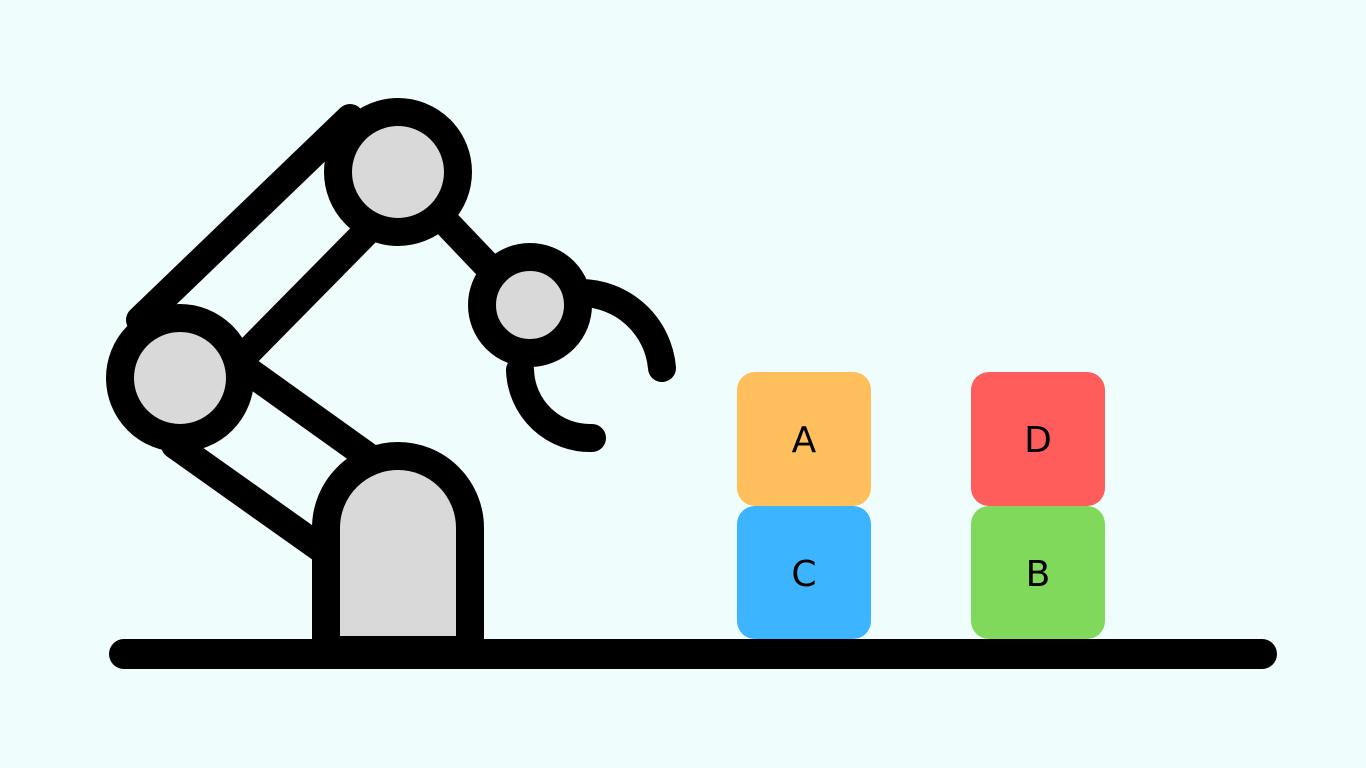  What do you see at coordinates (180, 378) in the screenshot?
I see `shoulder-joint-icon` at bounding box center [180, 378].